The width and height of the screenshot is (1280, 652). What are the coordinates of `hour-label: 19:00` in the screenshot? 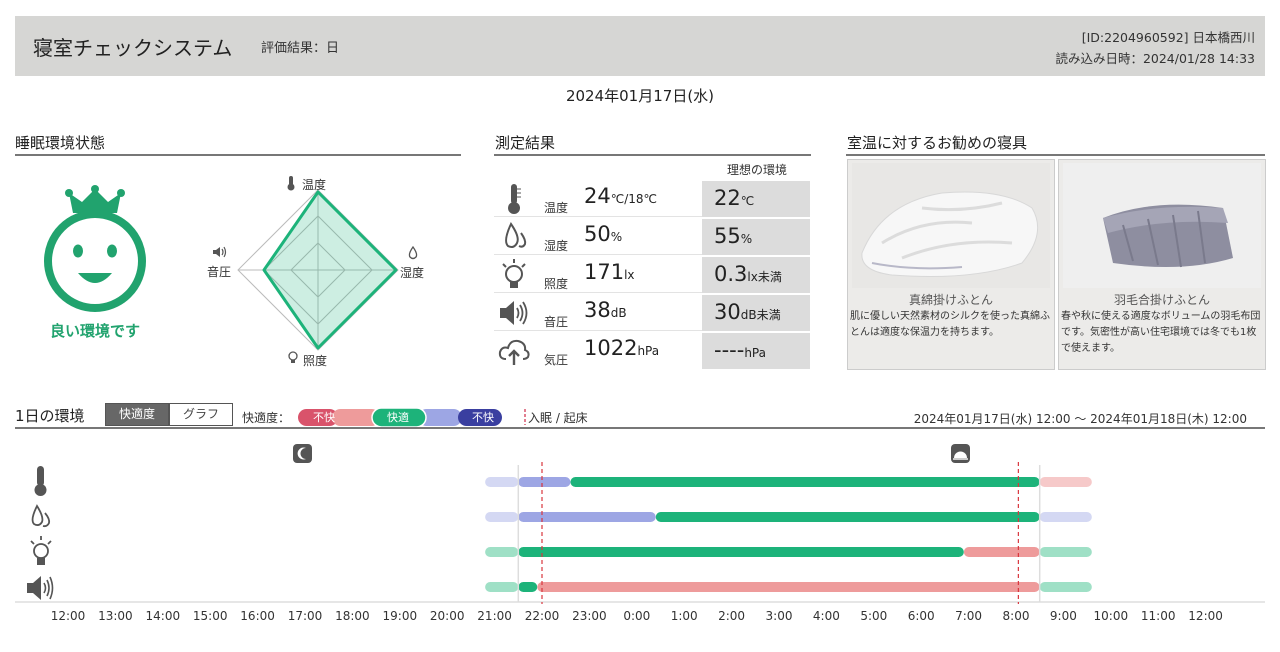 It's located at (400, 616).